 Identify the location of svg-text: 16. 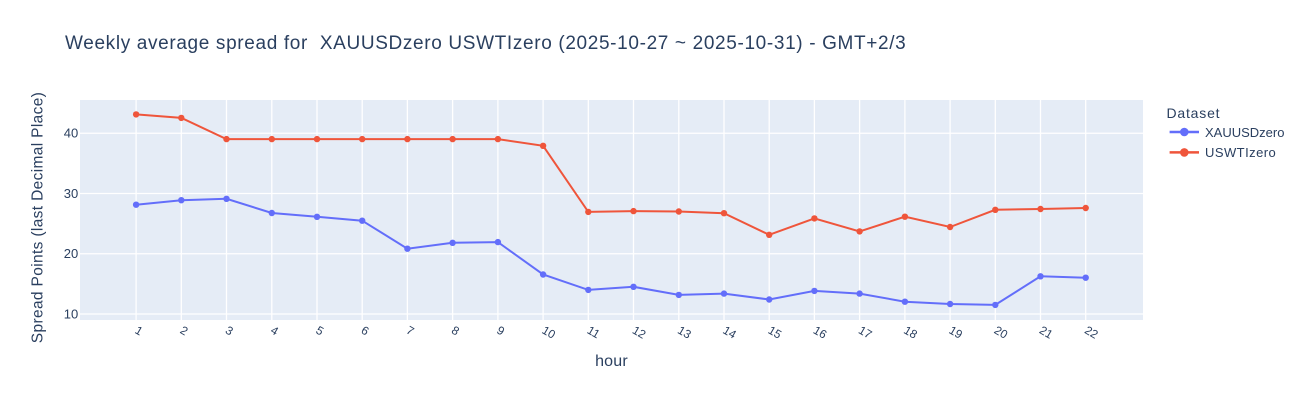
(820, 332).